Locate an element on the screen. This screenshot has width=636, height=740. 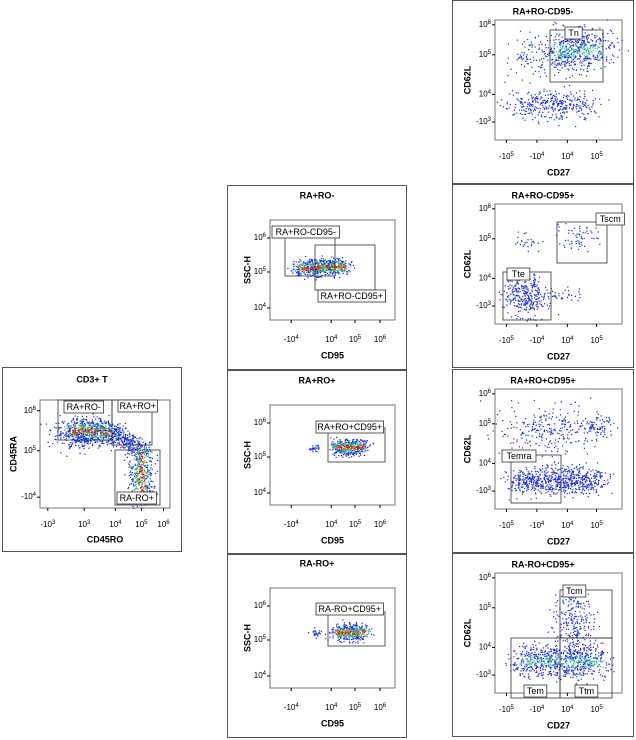
y-axis-label: CD45RA is located at coordinates (13, 453).